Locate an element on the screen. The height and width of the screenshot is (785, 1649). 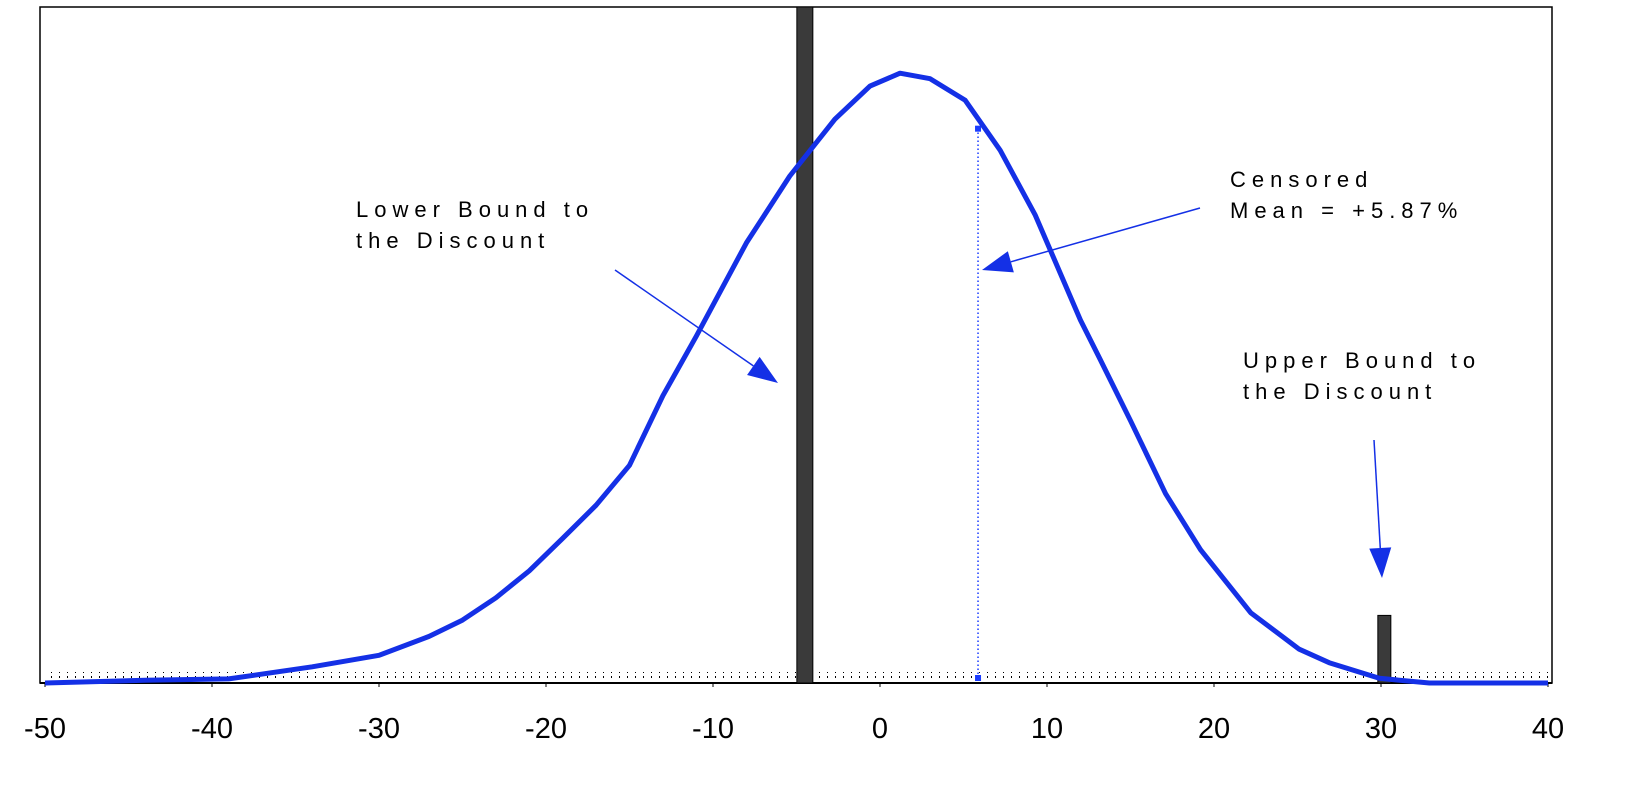
x-tick-label: 0 is located at coordinates (880, 729).